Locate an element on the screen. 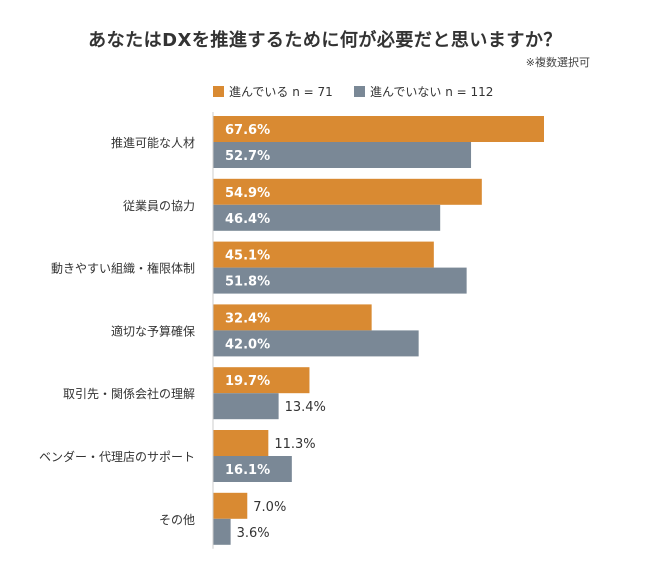 Image resolution: width=650 pixels, height=572 pixels. value-label: 52.7% is located at coordinates (247, 156).